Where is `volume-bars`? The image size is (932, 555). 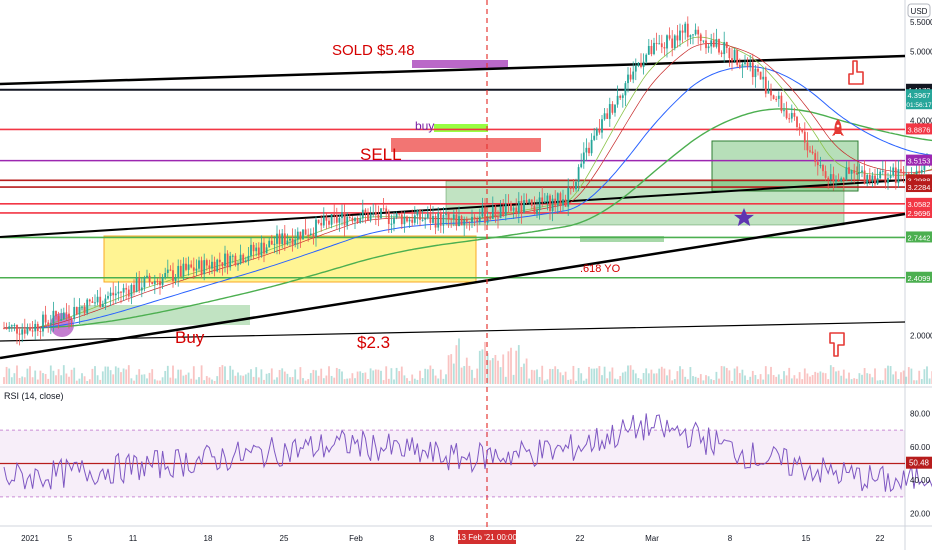 volume-bars is located at coordinates (467, 361).